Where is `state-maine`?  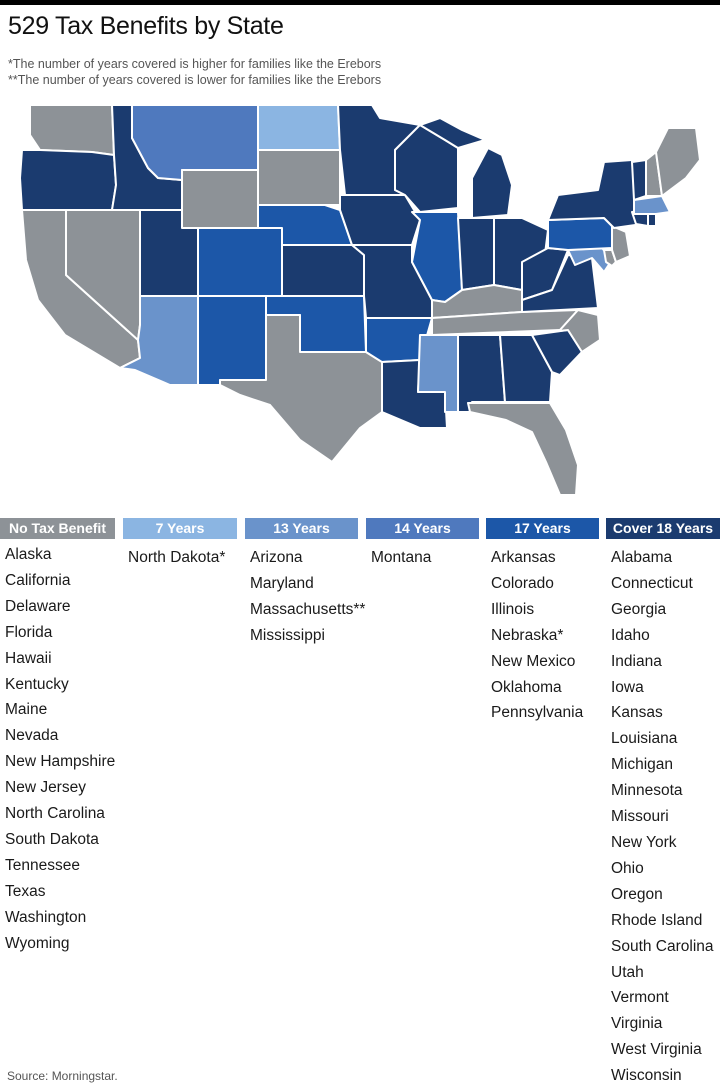
state-maine is located at coordinates (678, 162).